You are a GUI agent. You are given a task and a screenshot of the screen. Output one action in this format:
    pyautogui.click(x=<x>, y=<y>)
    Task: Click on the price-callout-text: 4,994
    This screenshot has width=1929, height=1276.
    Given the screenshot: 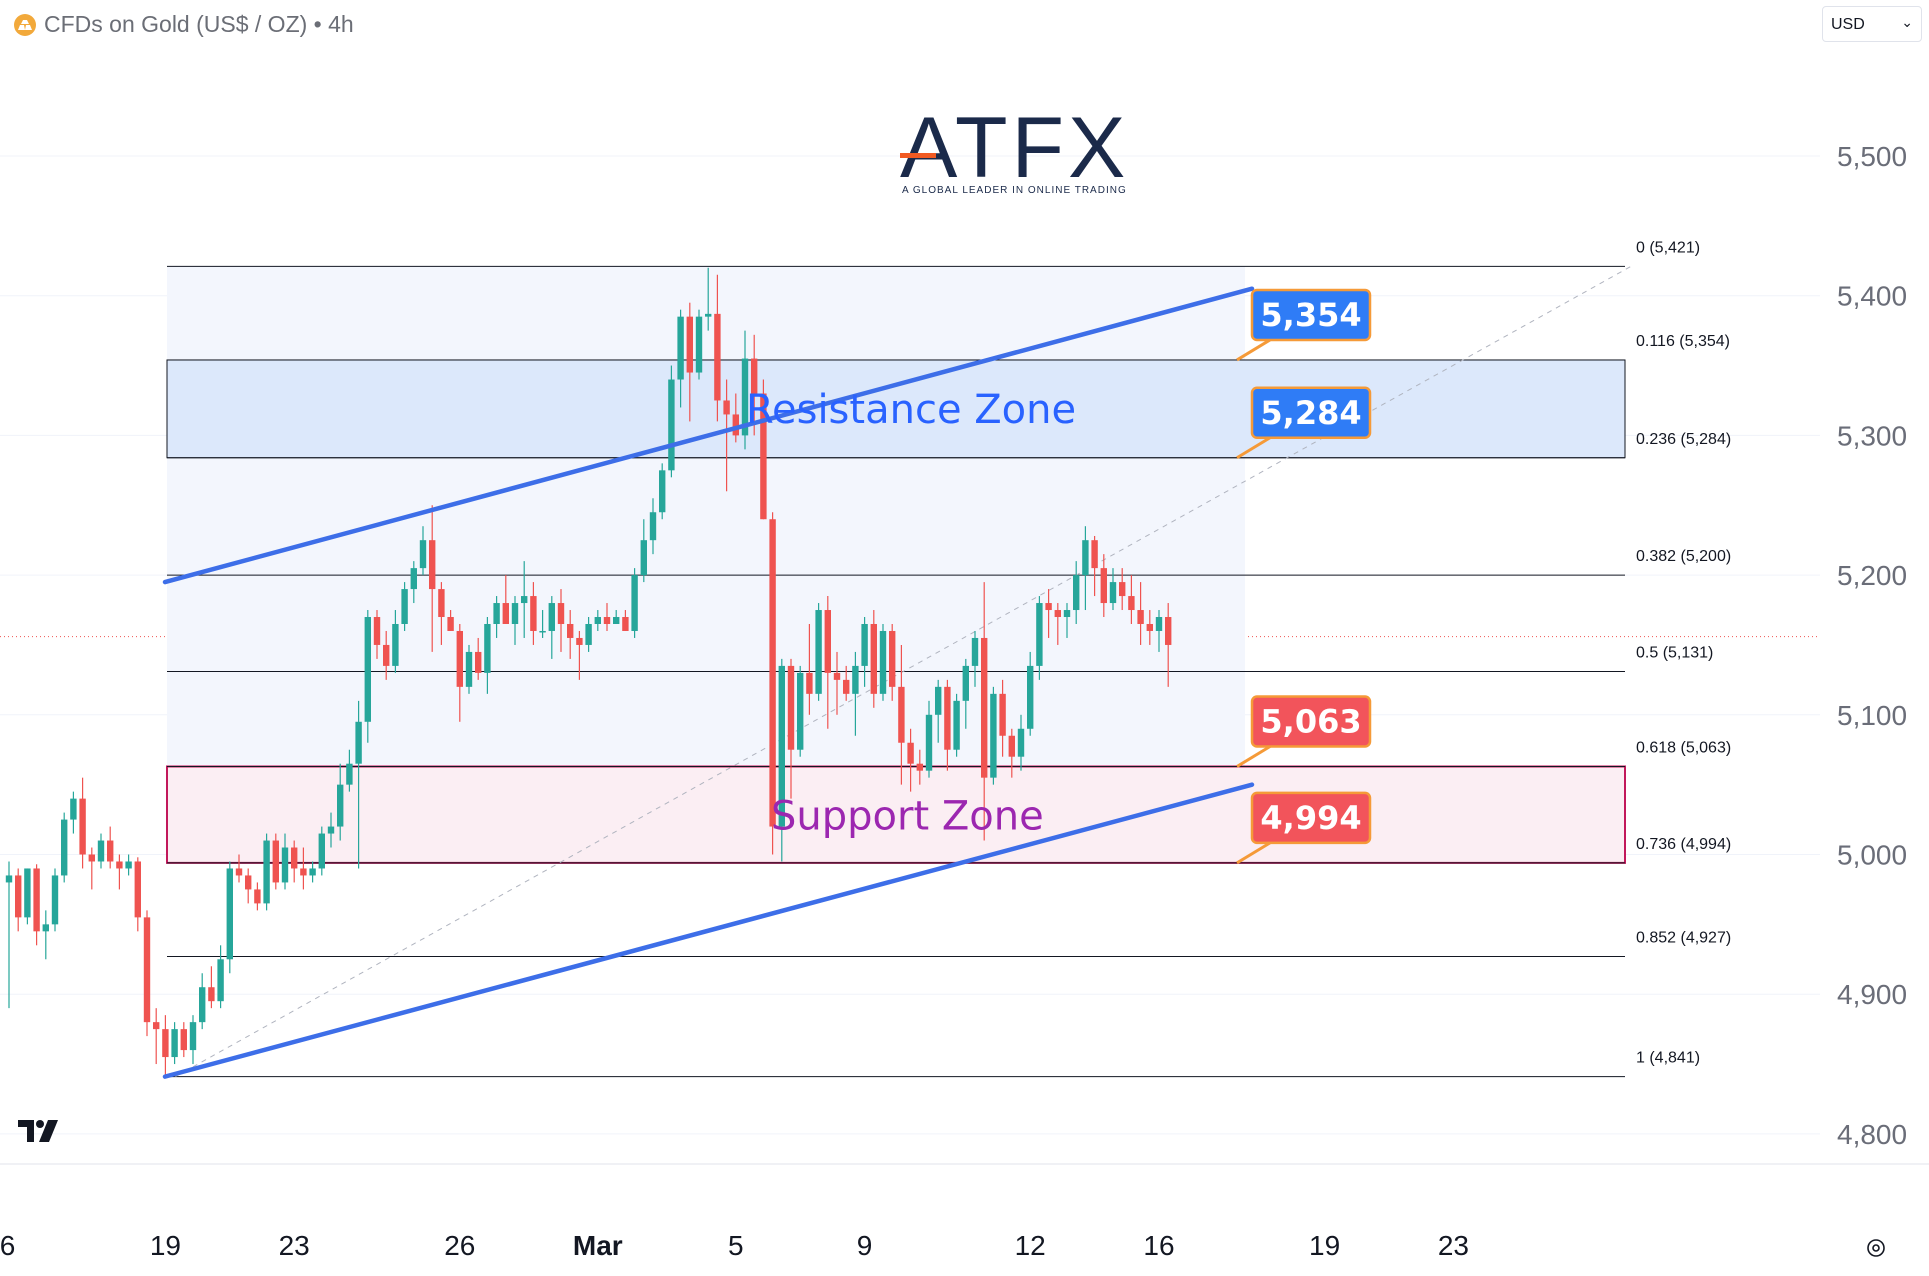 What is the action you would take?
    pyautogui.click(x=1310, y=818)
    